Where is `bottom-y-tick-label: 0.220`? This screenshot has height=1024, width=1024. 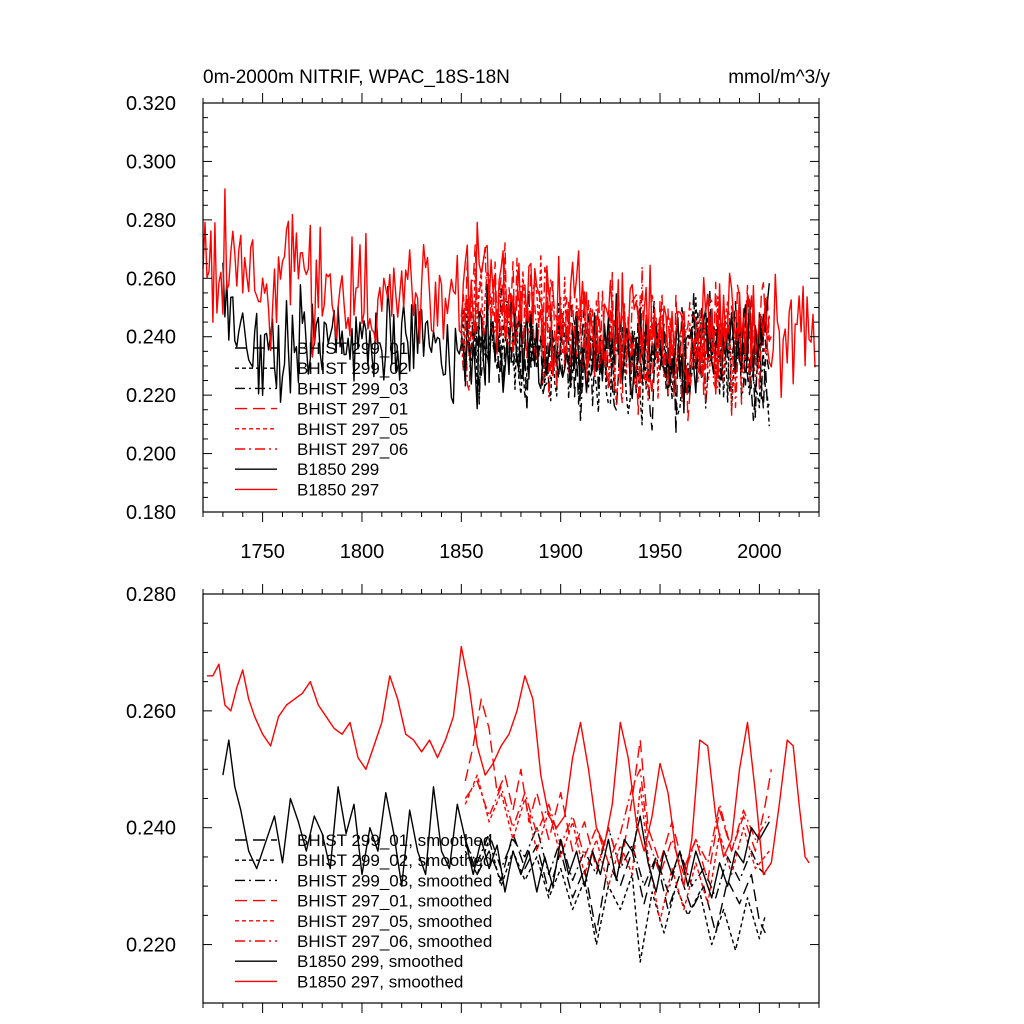 bottom-y-tick-label: 0.220 is located at coordinates (151, 946).